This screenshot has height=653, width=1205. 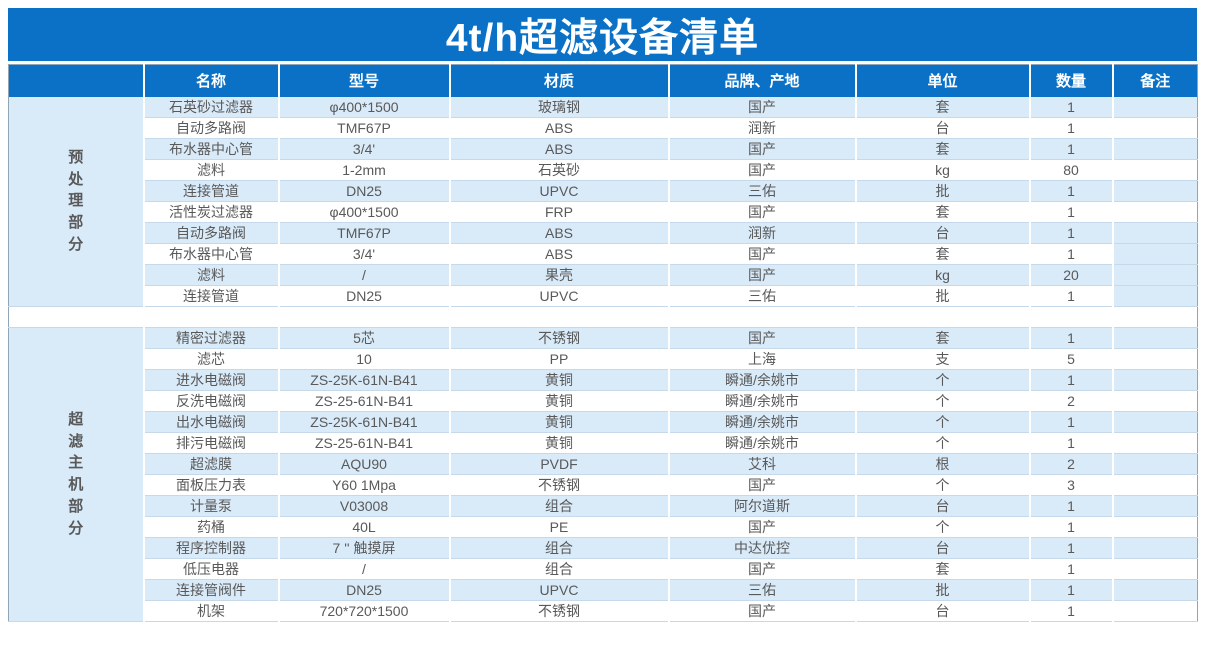 I want to click on table-row: 活性炭过滤器 φ400*1500 FRP 国产套 1, so click(x=603, y=212).